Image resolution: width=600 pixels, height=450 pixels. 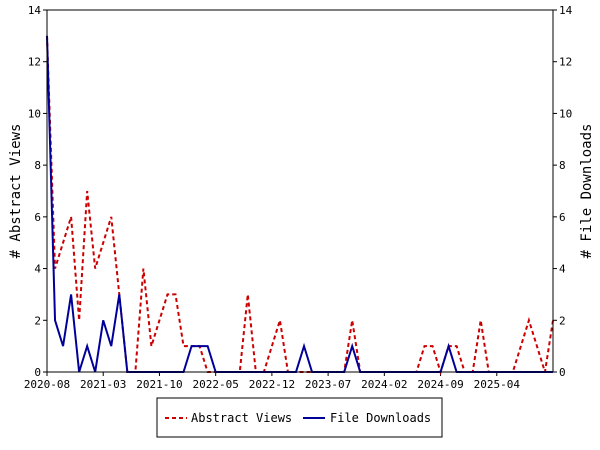 I want to click on right-tick-label: 10, so click(x=565, y=113).